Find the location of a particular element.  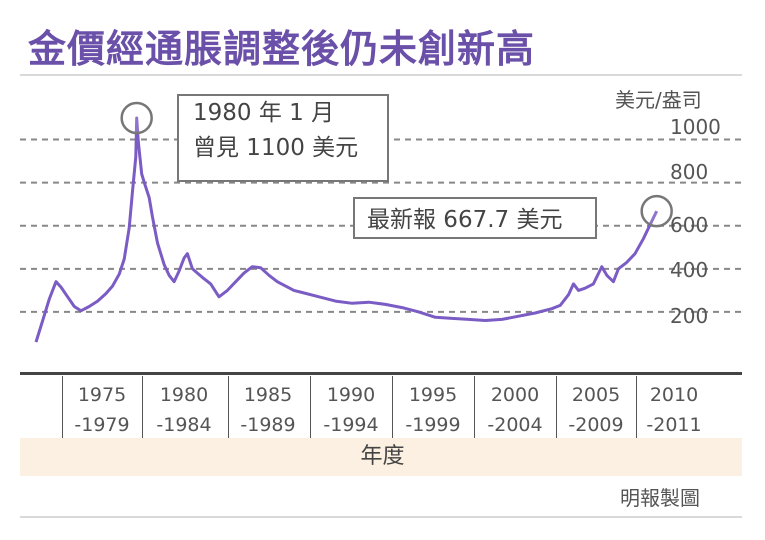

y-tick-label: 400 is located at coordinates (689, 270).